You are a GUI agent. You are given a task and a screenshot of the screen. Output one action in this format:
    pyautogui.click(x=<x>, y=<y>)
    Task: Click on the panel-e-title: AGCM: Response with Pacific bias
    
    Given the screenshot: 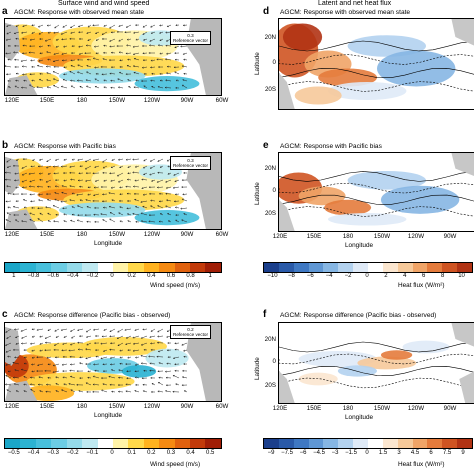 What is the action you would take?
    pyautogui.click(x=331, y=146)
    